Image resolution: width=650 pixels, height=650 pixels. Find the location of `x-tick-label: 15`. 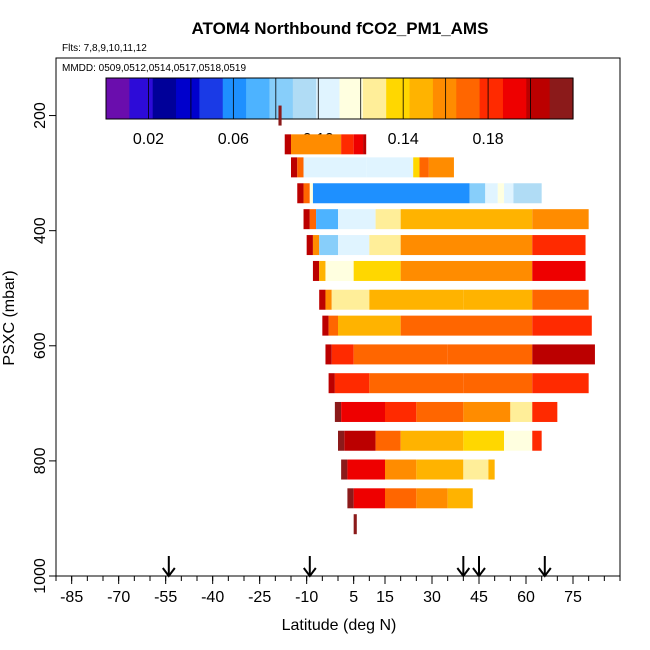

x-tick-label: 15 is located at coordinates (385, 597).